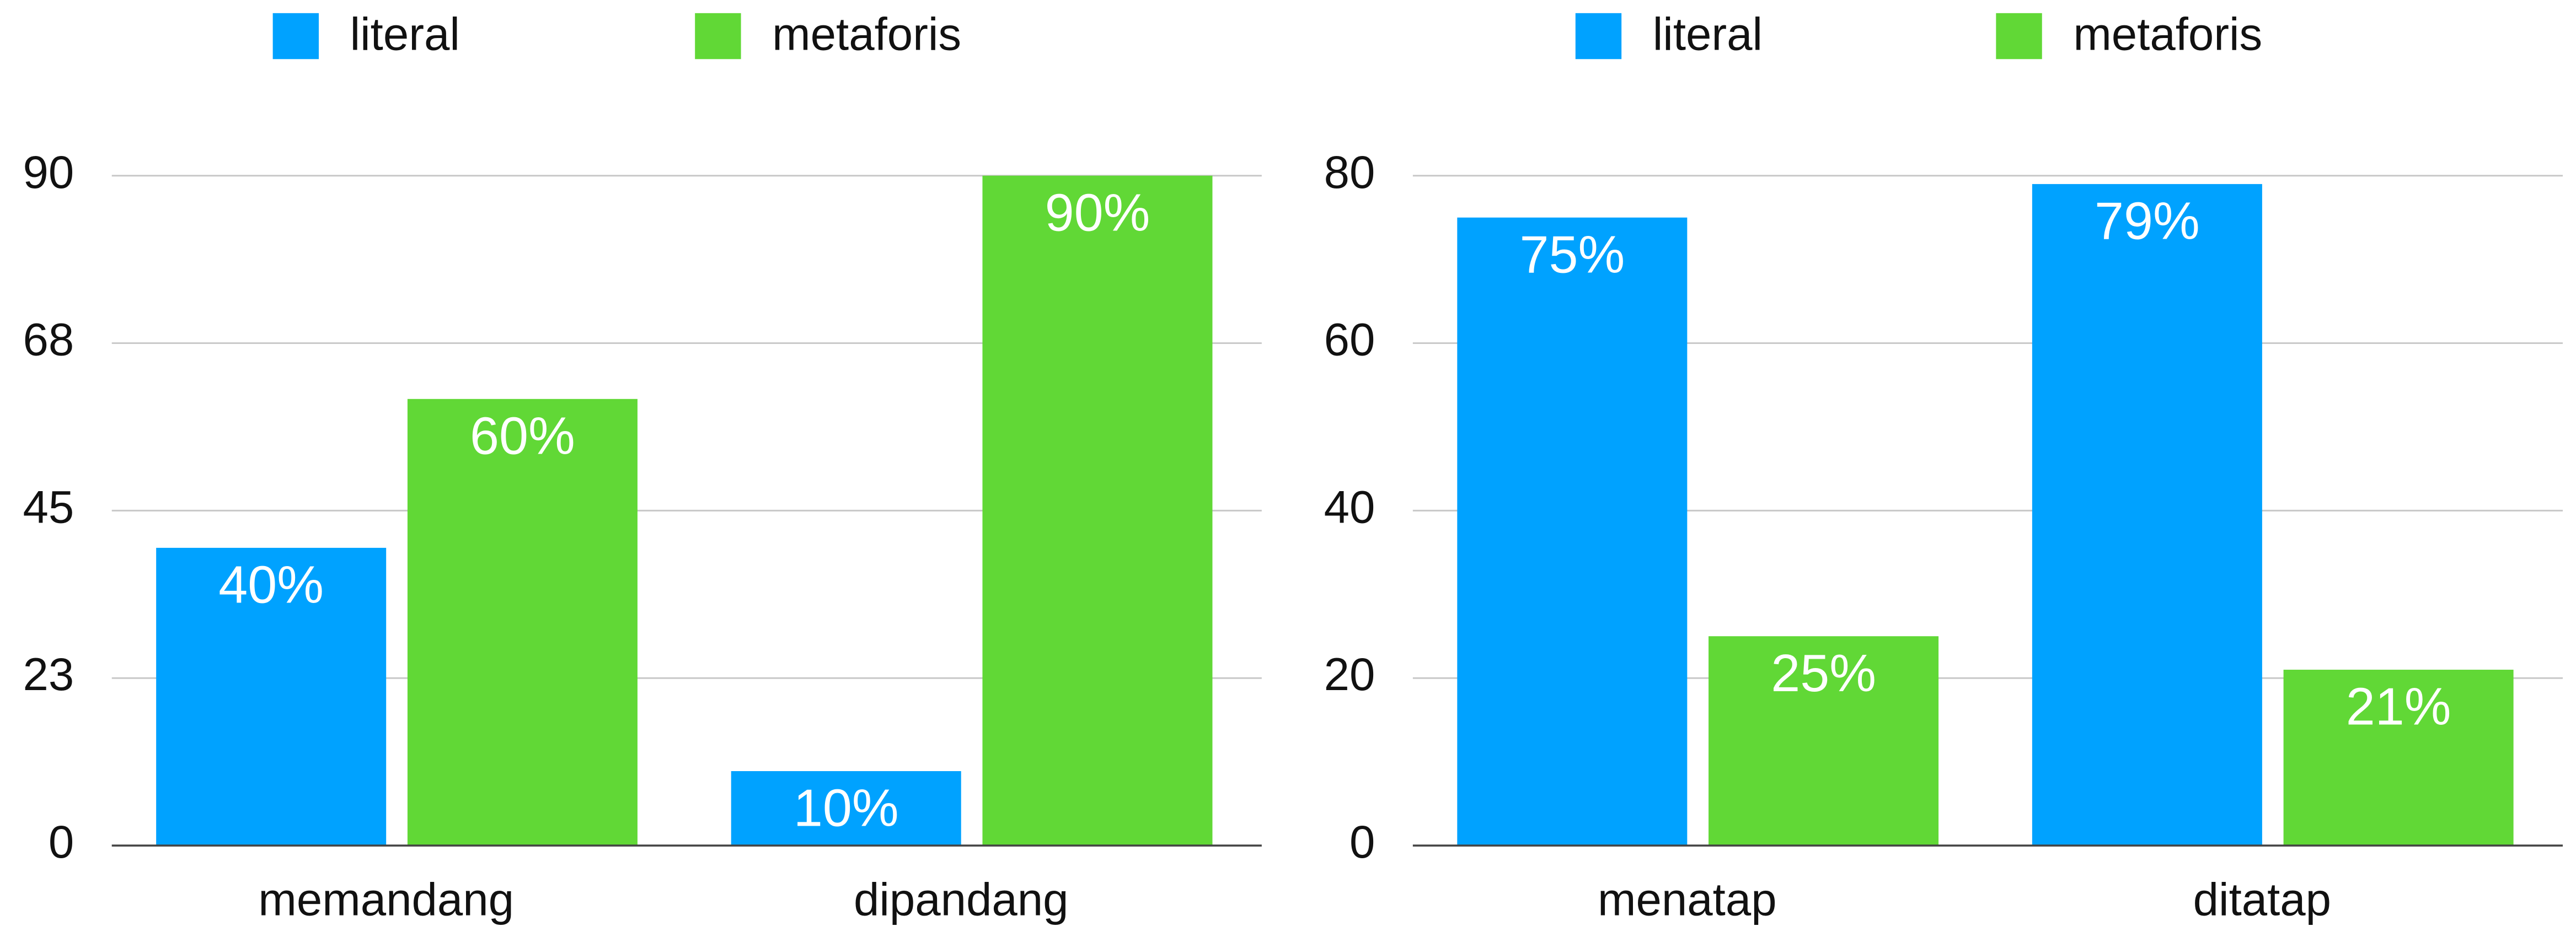  Describe the element at coordinates (1572, 255) in the screenshot. I see `value-label: 75%` at that location.